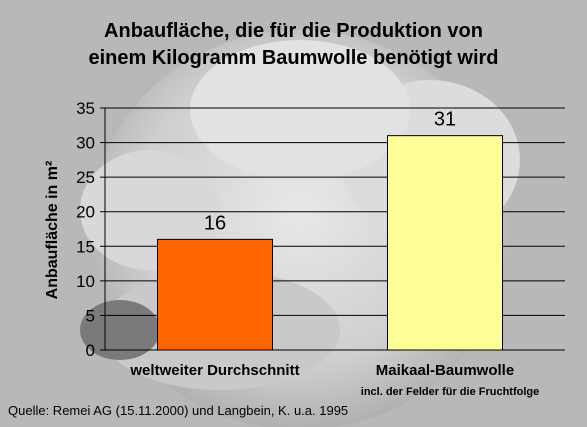 The height and width of the screenshot is (427, 587). I want to click on category-note: incl. der Felder für die Fruchtfolge, so click(450, 392).